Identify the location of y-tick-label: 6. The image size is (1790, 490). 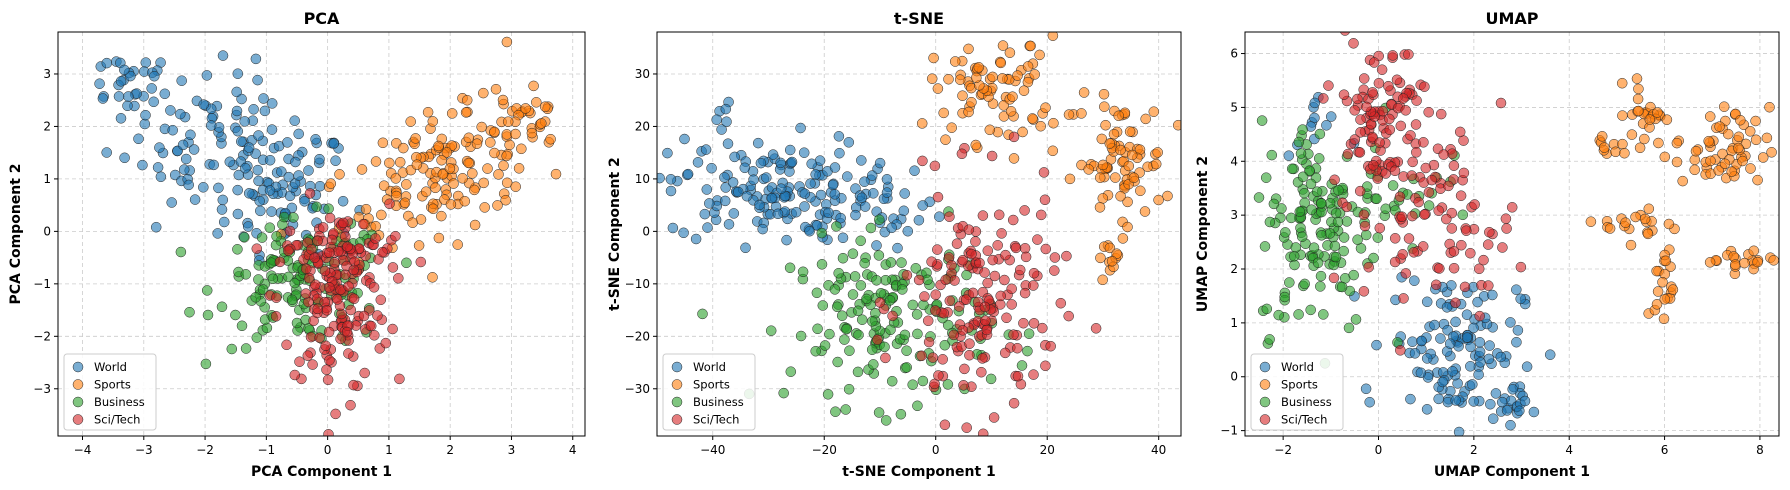
(1234, 54).